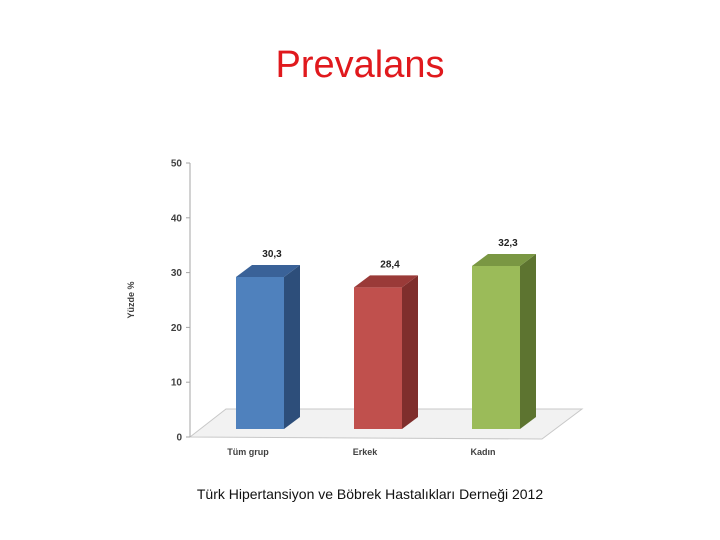 The height and width of the screenshot is (540, 720). What do you see at coordinates (131, 299) in the screenshot?
I see `y-axis-label: Yüzde %` at bounding box center [131, 299].